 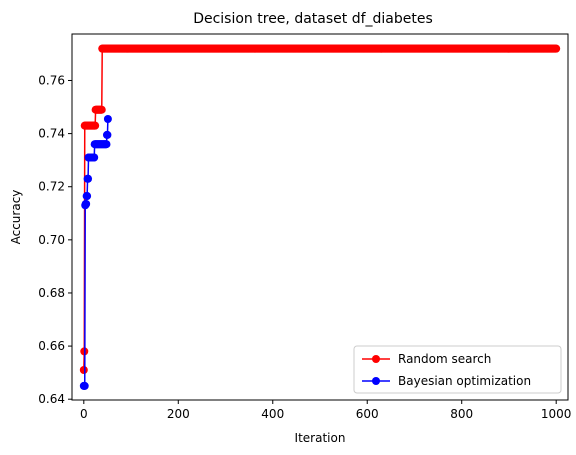 What do you see at coordinates (376, 381) in the screenshot?
I see `legend-marker-bayesian` at bounding box center [376, 381].